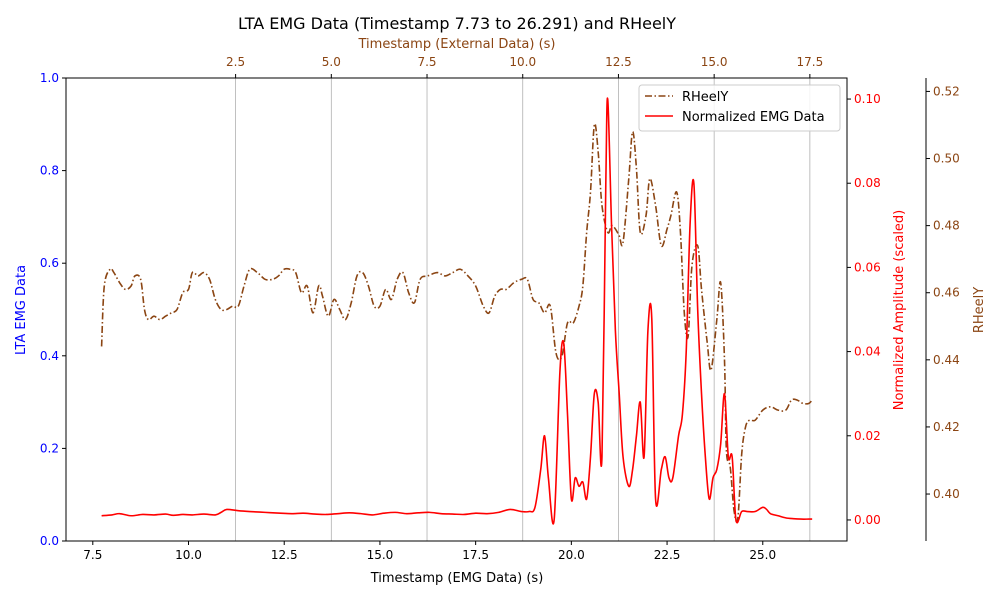 The height and width of the screenshot is (600, 1000). I want to click on legend-box, so click(739, 108).